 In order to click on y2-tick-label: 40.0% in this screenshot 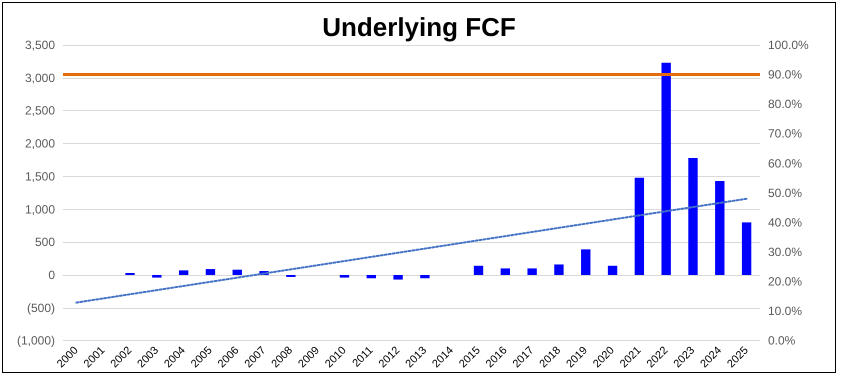, I will do `click(785, 222)`.